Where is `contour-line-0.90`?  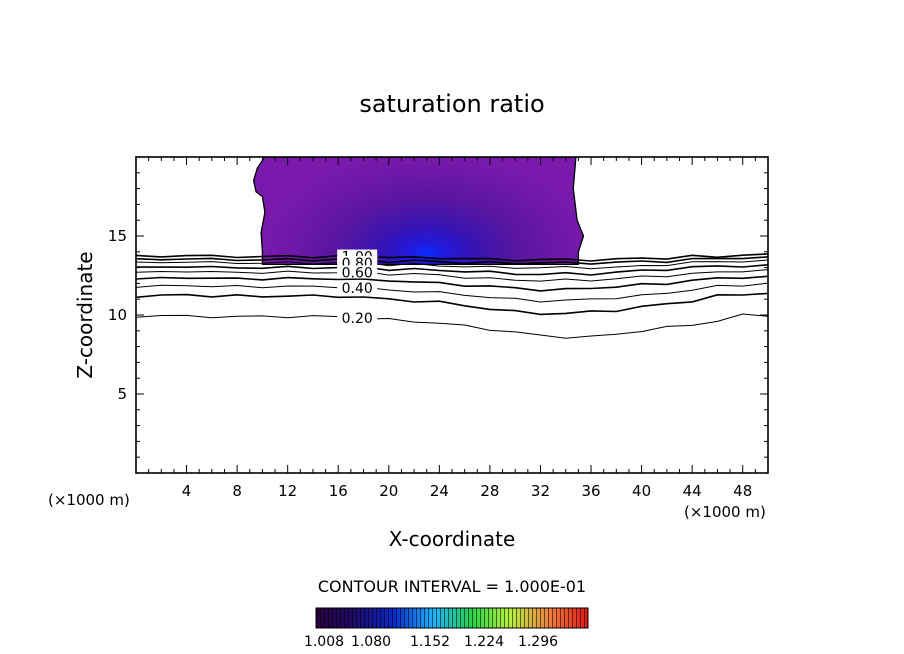 contour-line-0.90 is located at coordinates (452, 260).